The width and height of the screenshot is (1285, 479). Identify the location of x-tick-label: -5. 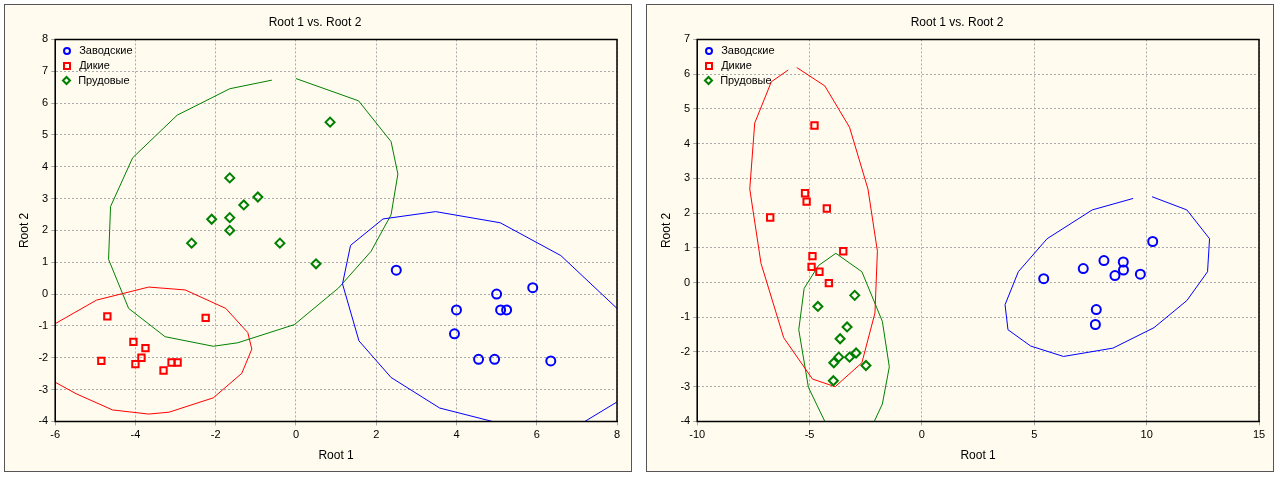
(809, 434).